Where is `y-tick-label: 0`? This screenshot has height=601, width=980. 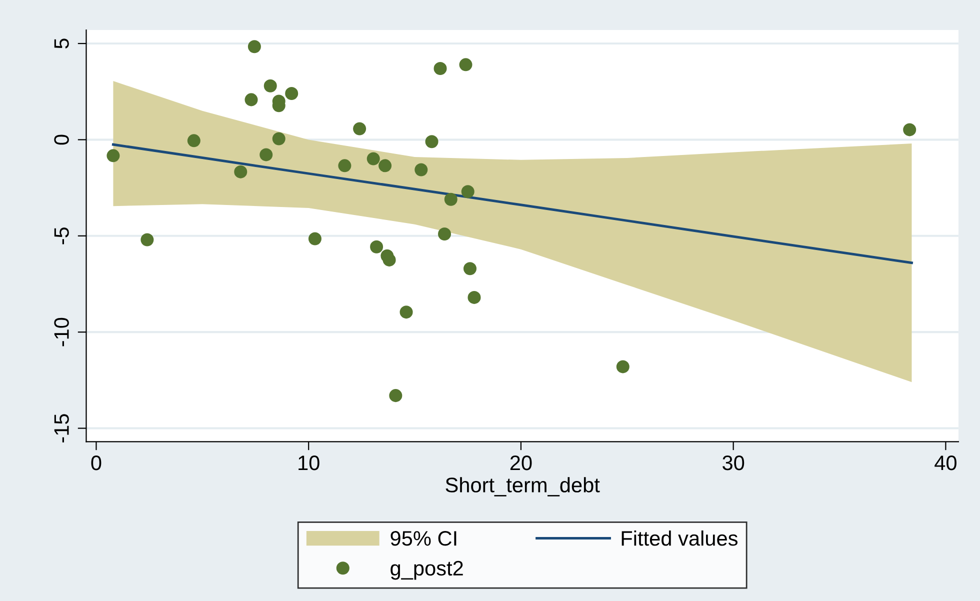
y-tick-label: 0 is located at coordinates (61, 139).